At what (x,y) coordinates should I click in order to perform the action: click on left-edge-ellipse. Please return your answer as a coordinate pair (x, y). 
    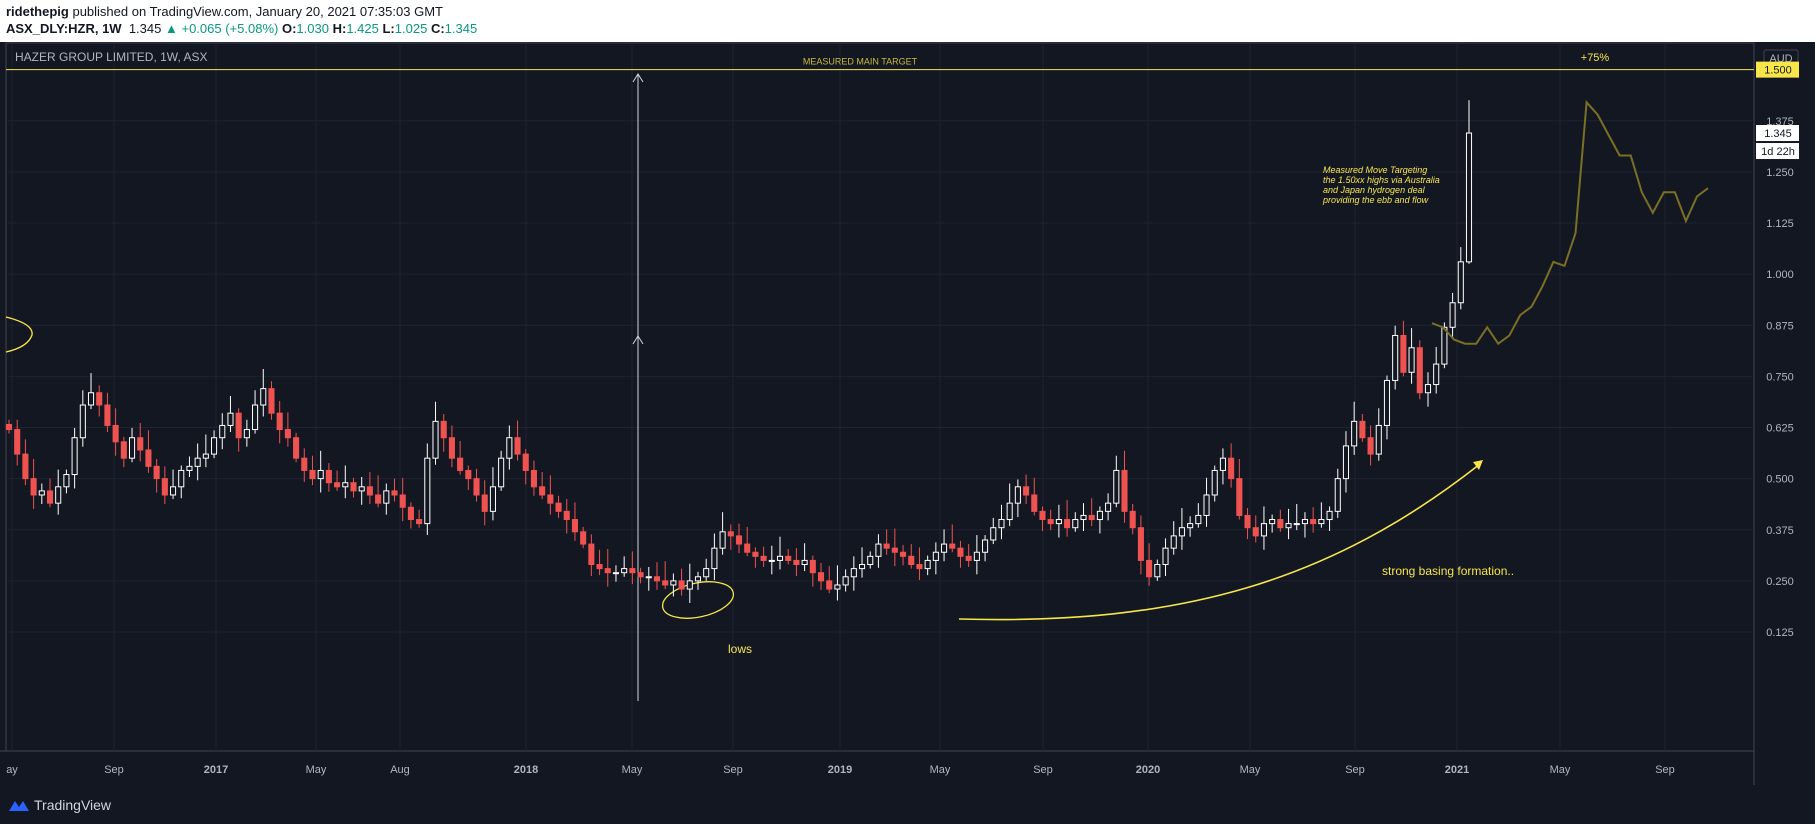
    Looking at the image, I should click on (19, 334).